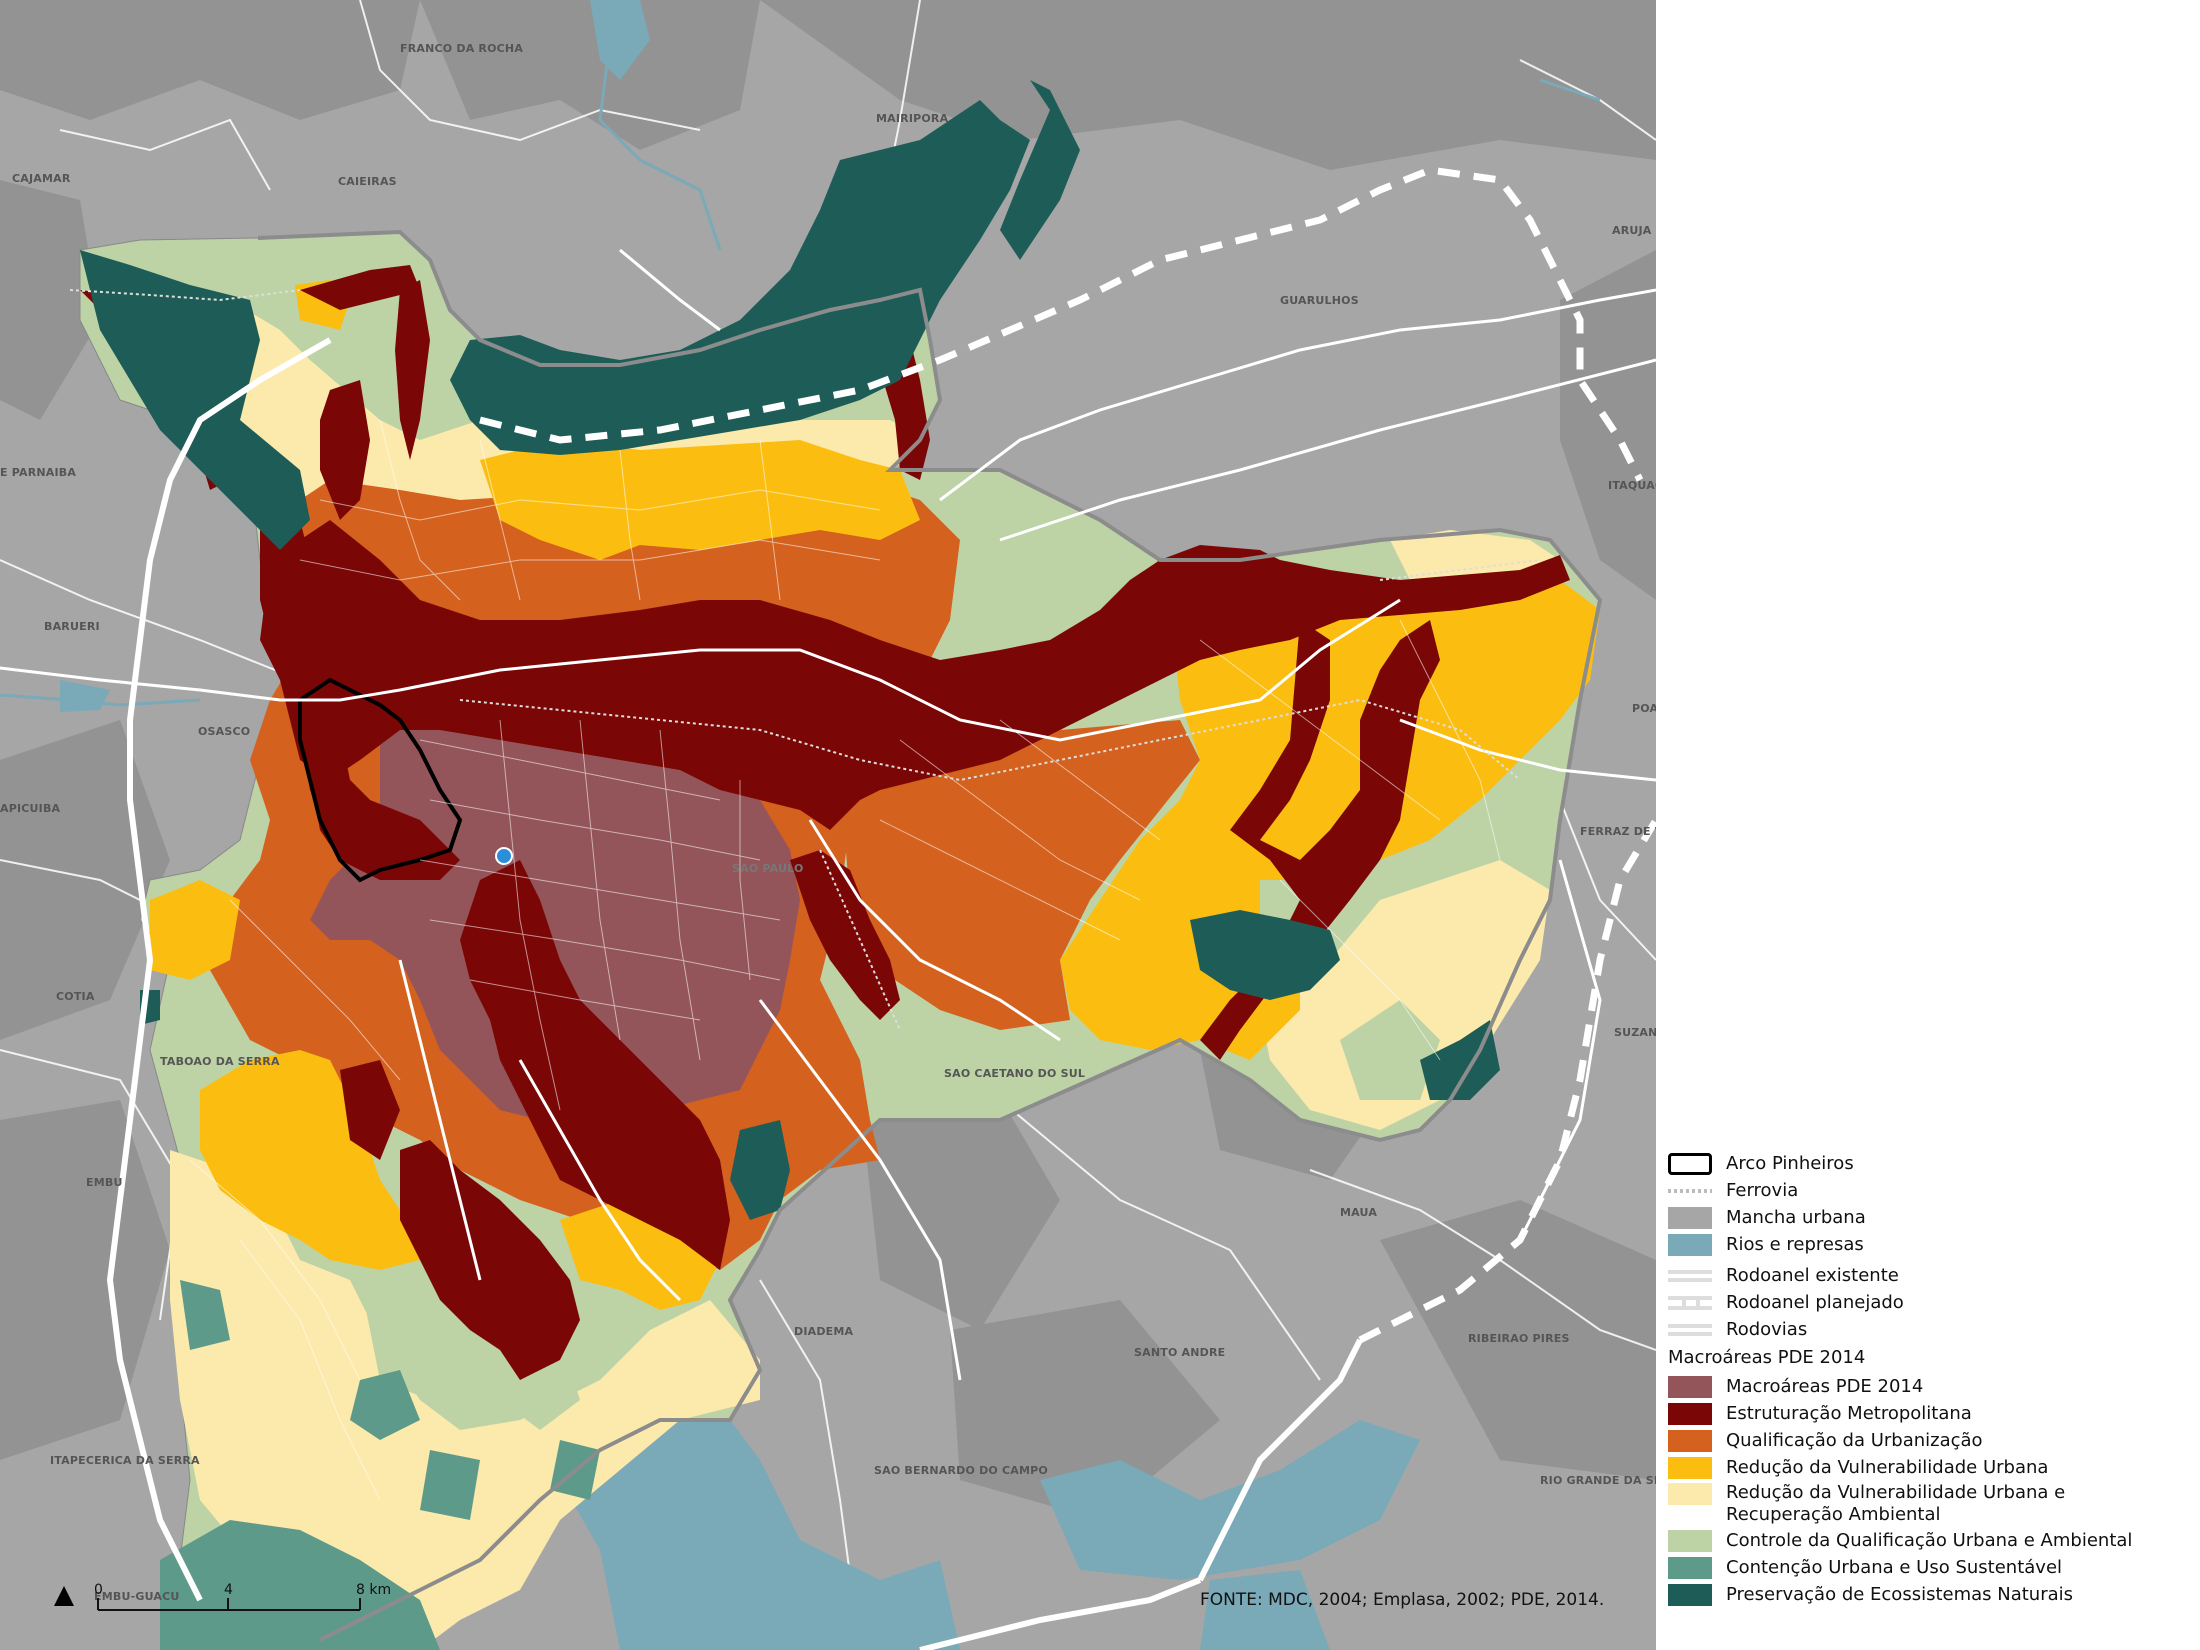 The width and height of the screenshot is (2200, 1650). Describe the element at coordinates (504, 856) in the screenshot. I see `location-marker` at that location.